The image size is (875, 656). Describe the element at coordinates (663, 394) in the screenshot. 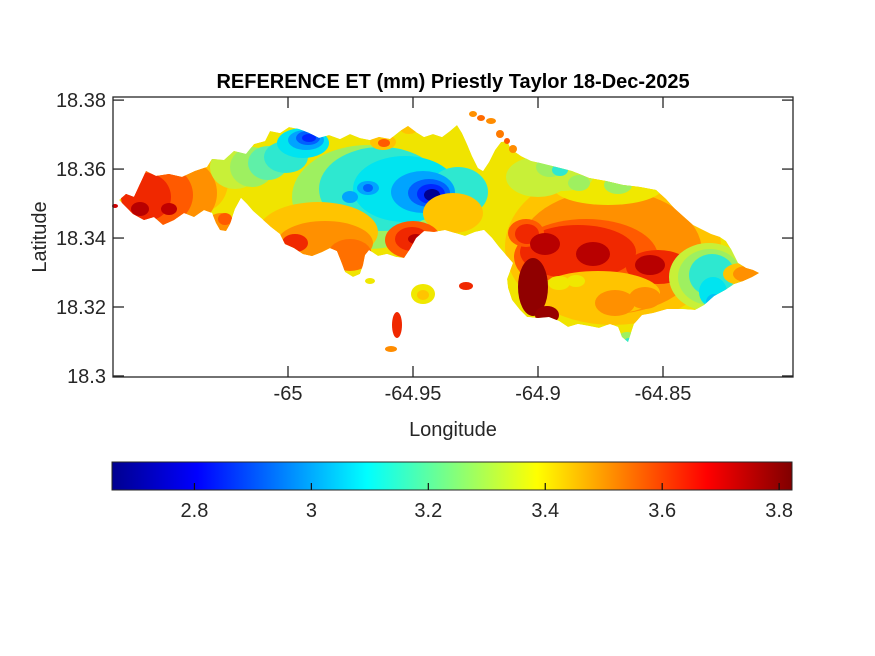

I see `x-tick-label: -64.85` at that location.